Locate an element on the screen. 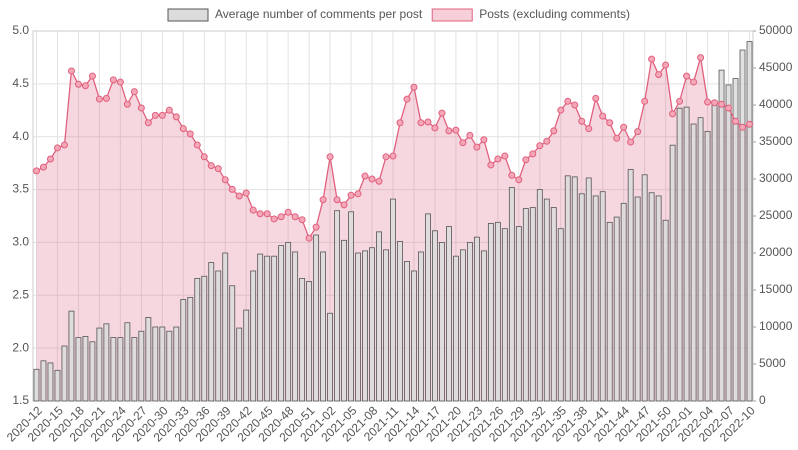 The image size is (798, 450). y2-tick-label: 20000 is located at coordinates (776, 252).